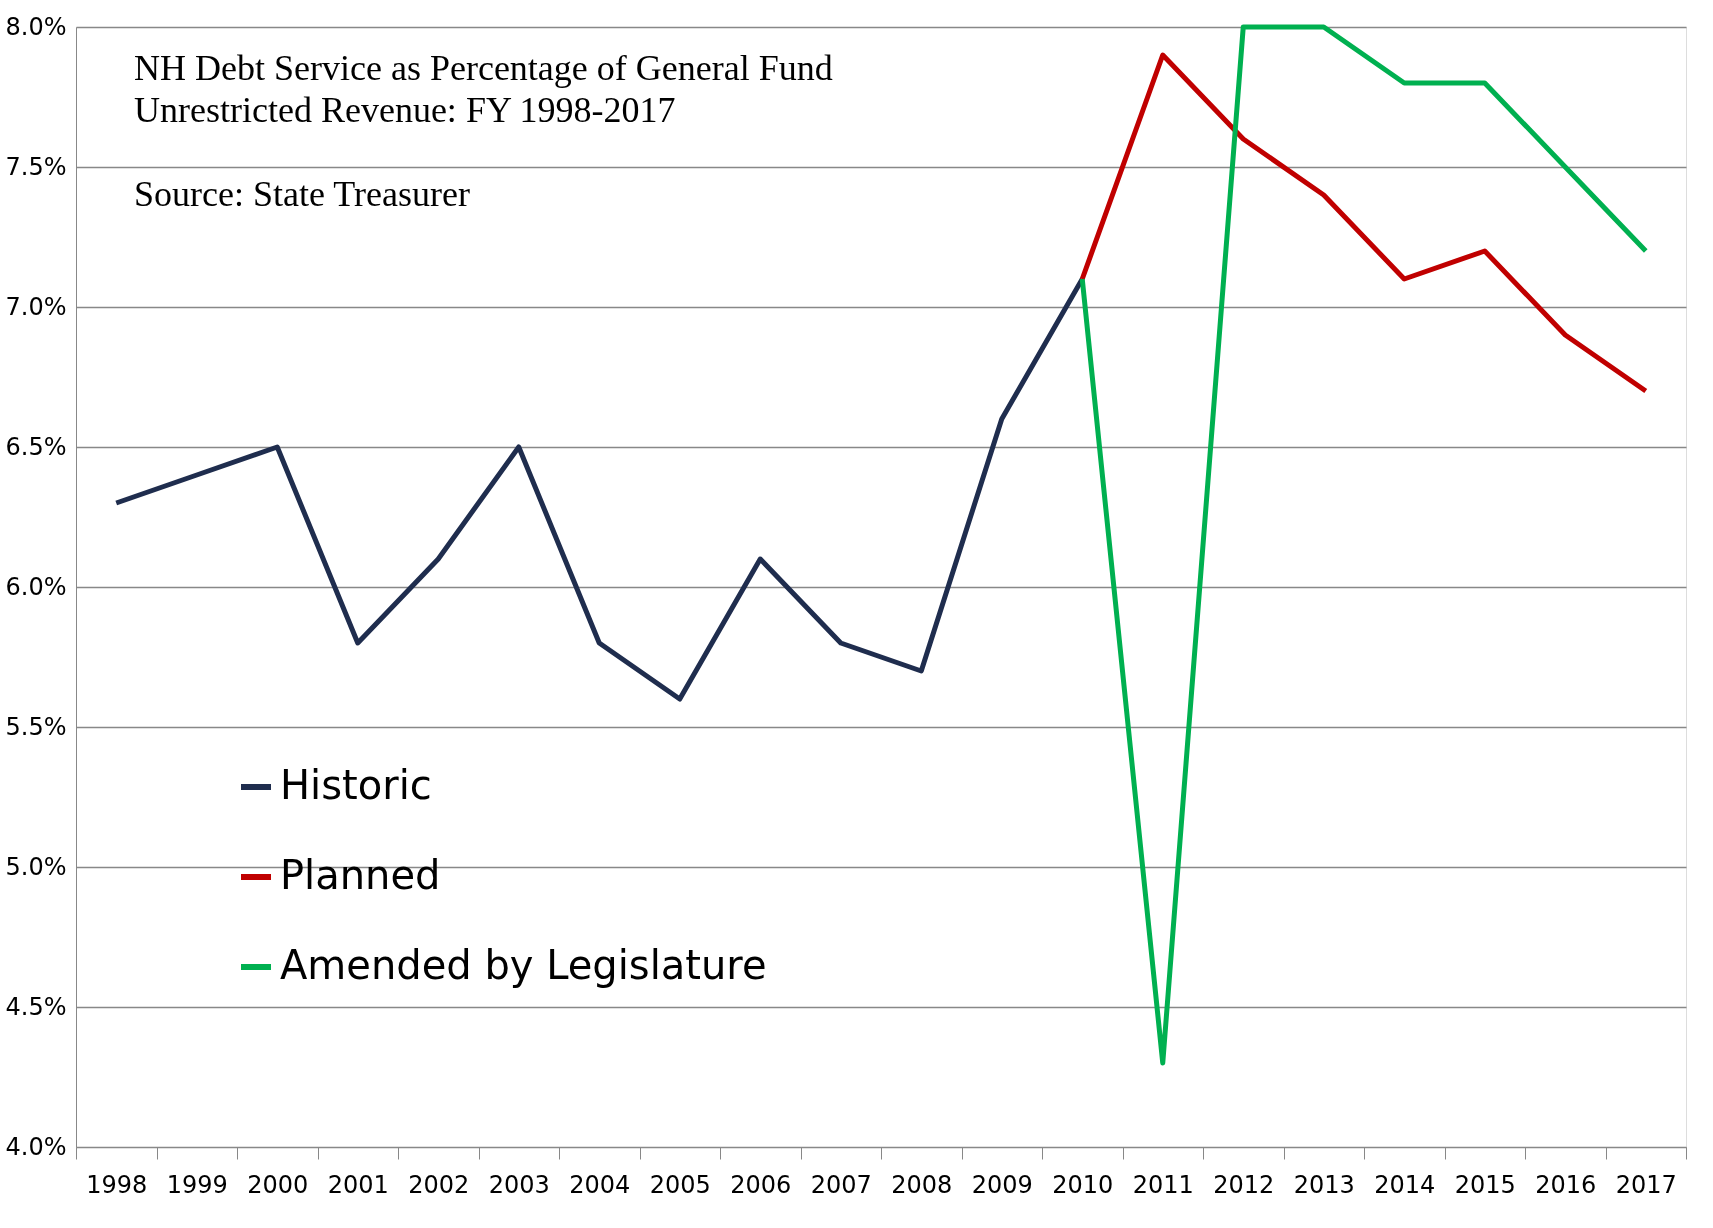  Describe the element at coordinates (356, 785) in the screenshot. I see `legend-label: Historic` at that location.